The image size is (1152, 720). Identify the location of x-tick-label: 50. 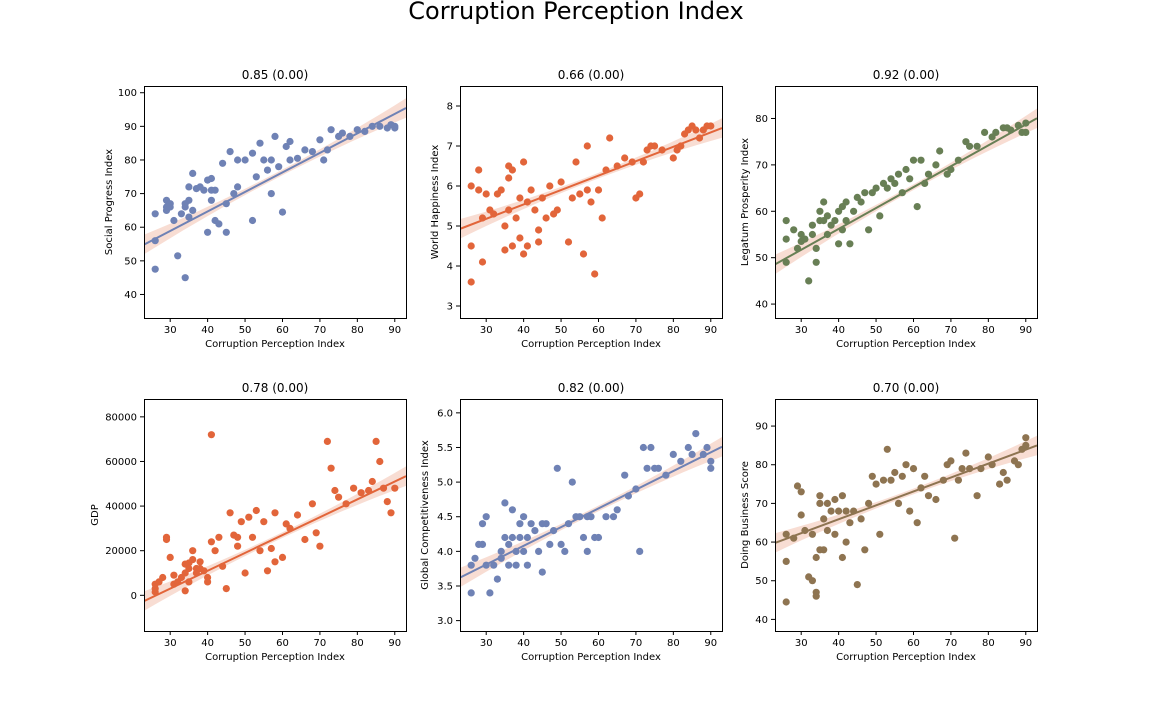
(245, 330).